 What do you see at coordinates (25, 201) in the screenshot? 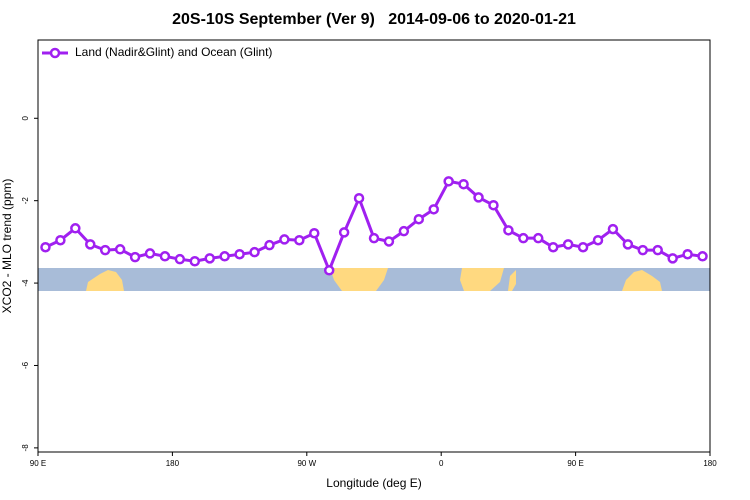
I see `y-tick-label: -2` at bounding box center [25, 201].